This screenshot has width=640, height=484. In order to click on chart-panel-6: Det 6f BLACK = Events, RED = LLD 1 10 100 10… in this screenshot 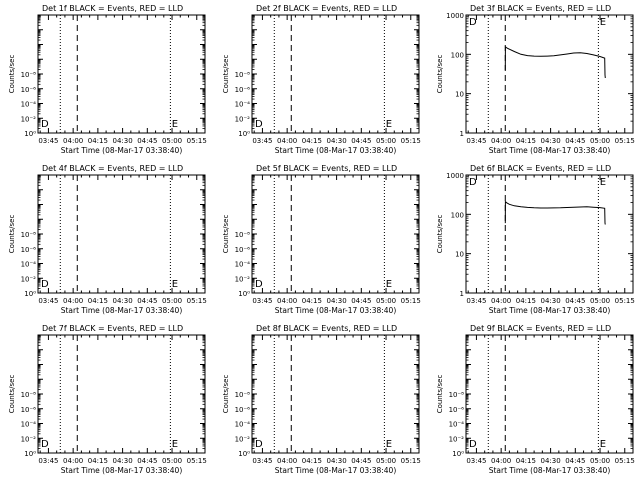, I will do `click(535, 239)`.